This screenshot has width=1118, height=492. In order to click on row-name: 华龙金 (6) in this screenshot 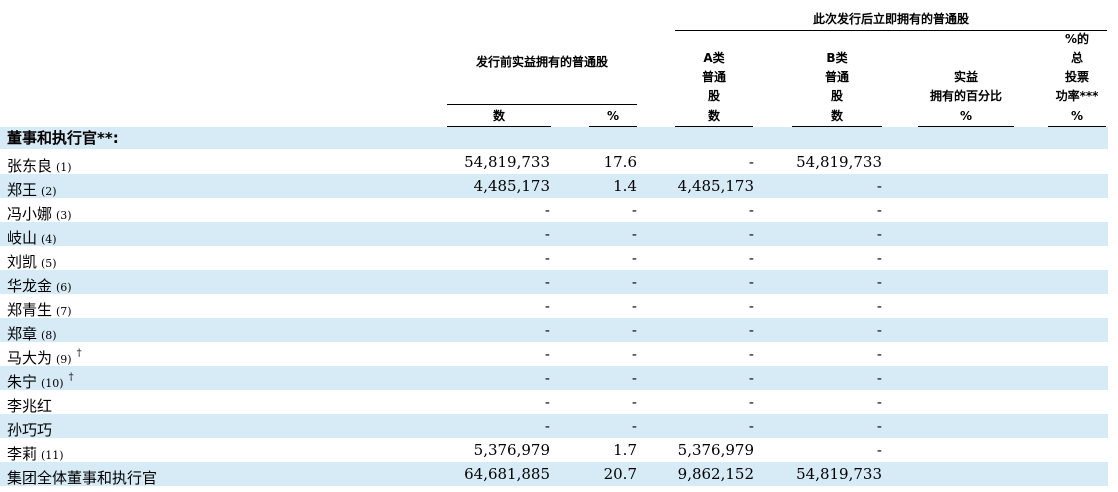, I will do `click(42, 282)`.